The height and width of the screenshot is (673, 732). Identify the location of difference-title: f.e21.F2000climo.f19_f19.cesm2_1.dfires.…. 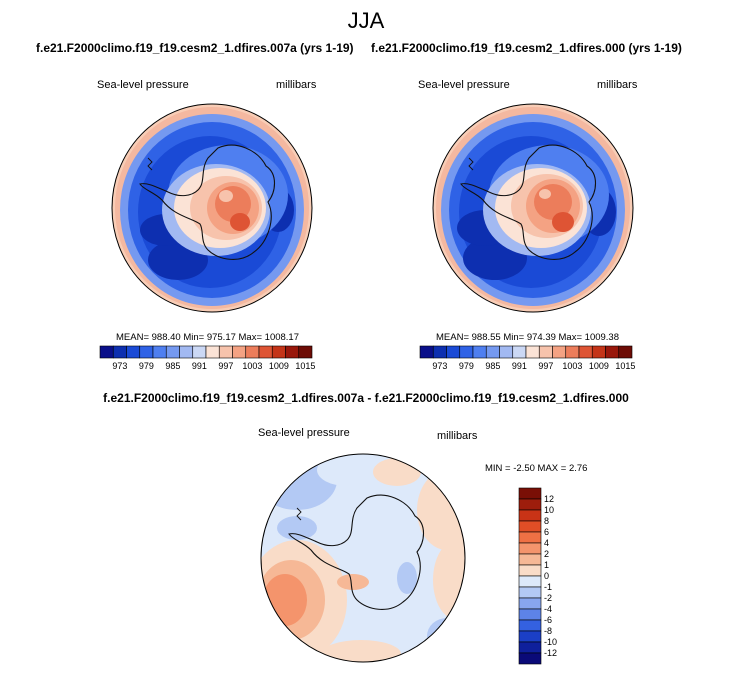
(366, 398).